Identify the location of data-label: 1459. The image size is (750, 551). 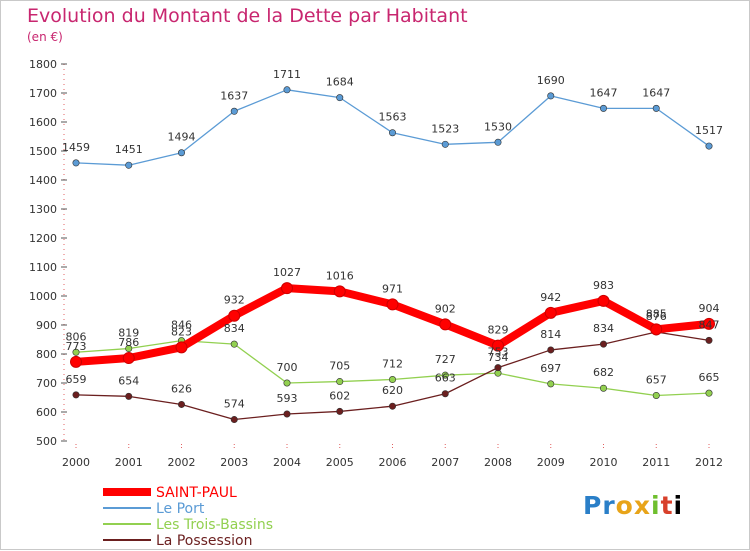
(76, 147).